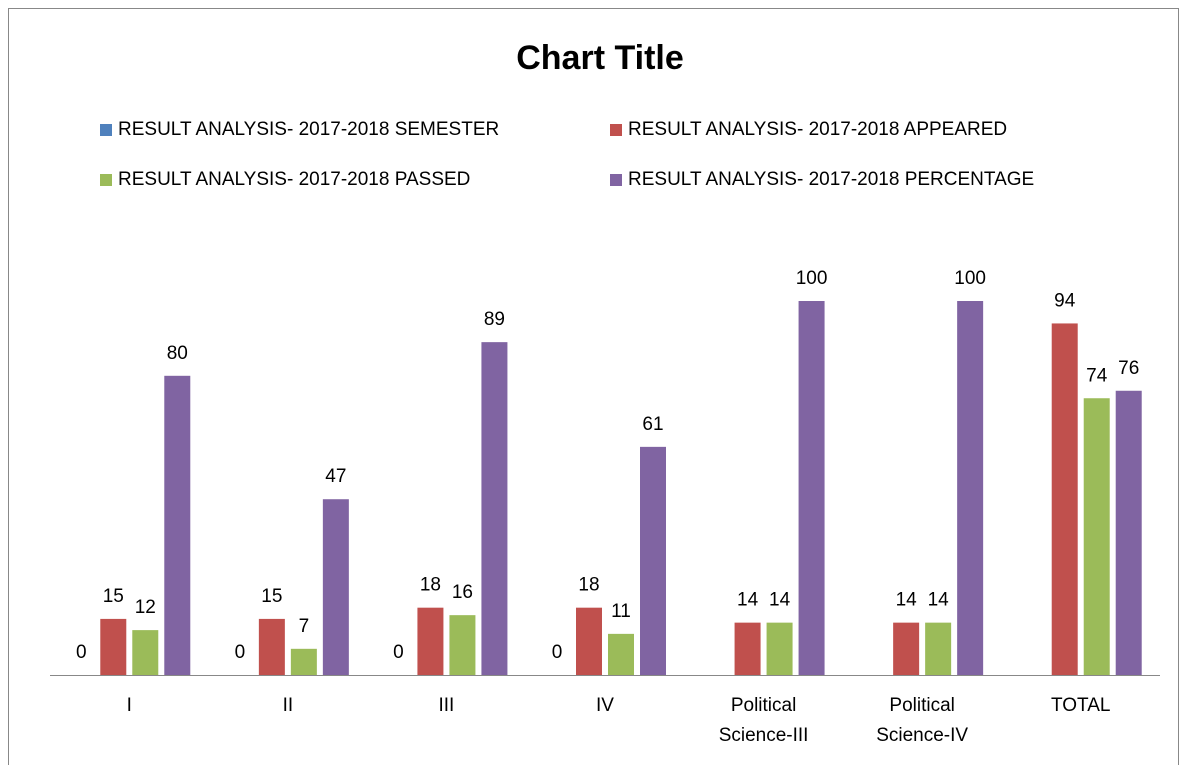 Image resolution: width=1188 pixels, height=765 pixels. What do you see at coordinates (817, 129) in the screenshot?
I see `legend-label: RESULT ANALYSIS- 2017-2018 APPEARED` at bounding box center [817, 129].